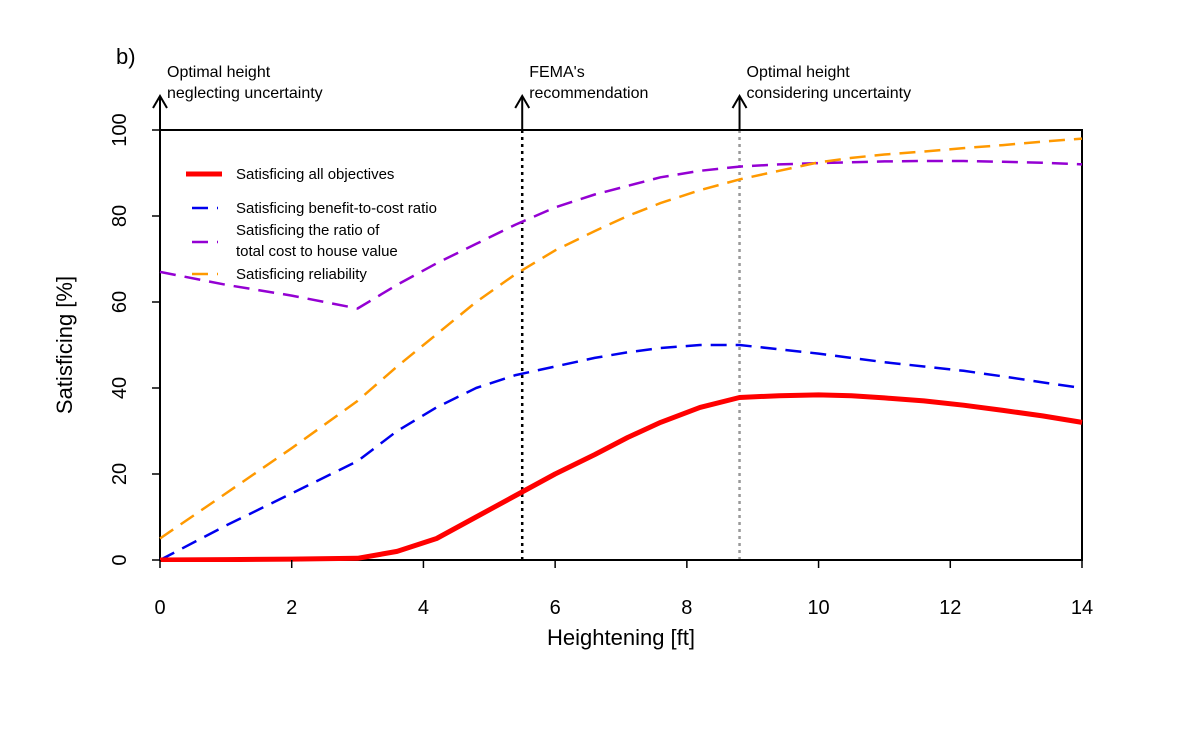 Image resolution: width=1182 pixels, height=729 pixels. Describe the element at coordinates (245, 93) in the screenshot. I see `annotation-text: neglecting uncertainty` at that location.